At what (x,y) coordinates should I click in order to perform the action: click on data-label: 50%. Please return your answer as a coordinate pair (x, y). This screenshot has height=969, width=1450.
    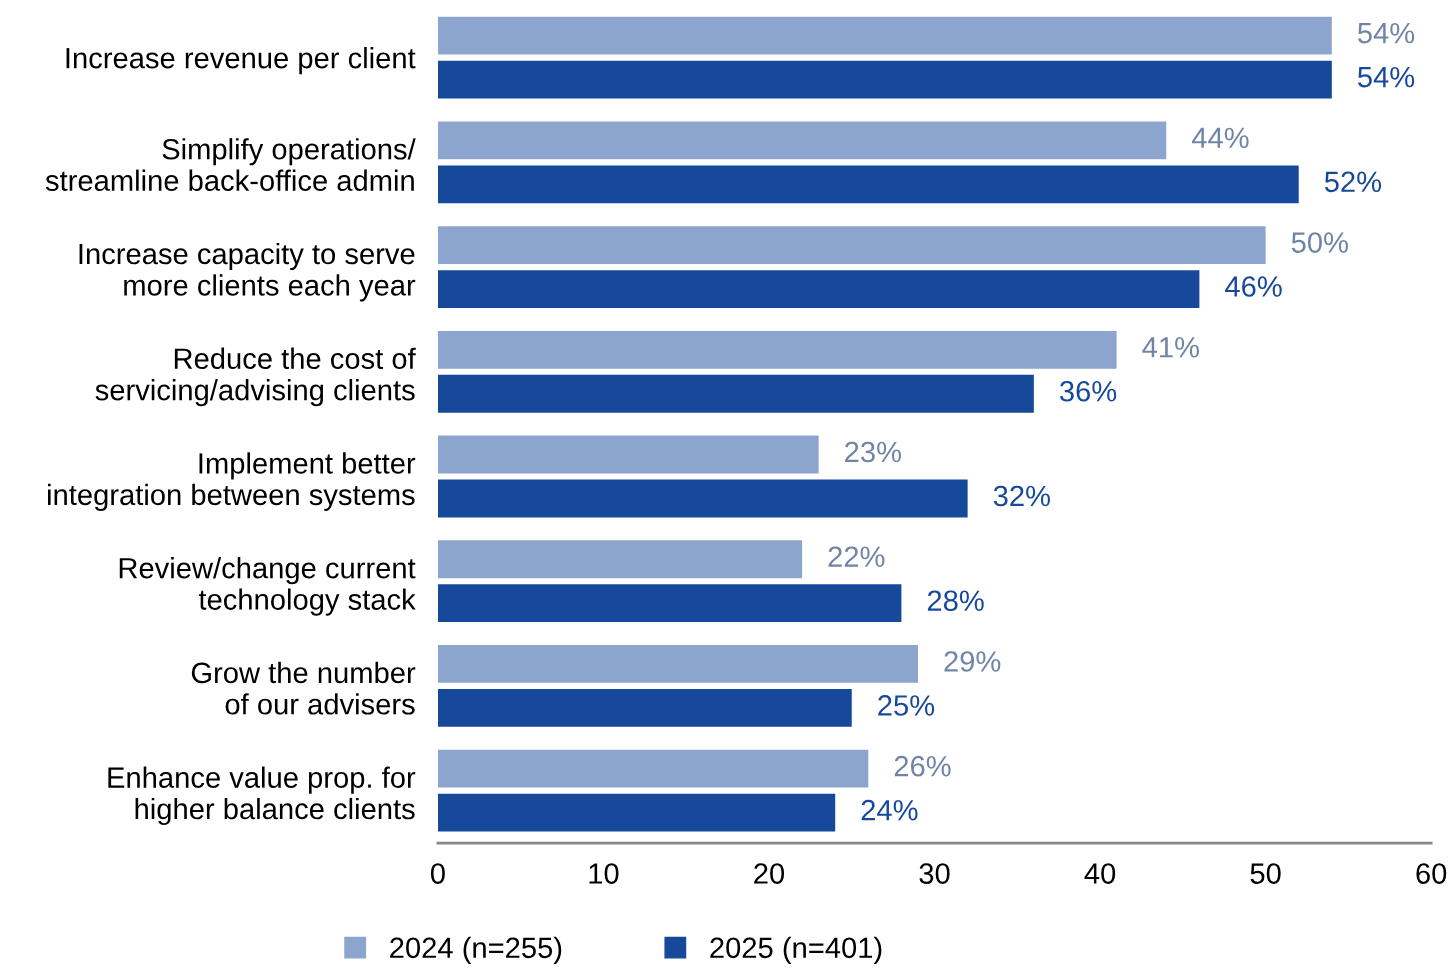
    Looking at the image, I should click on (1319, 242).